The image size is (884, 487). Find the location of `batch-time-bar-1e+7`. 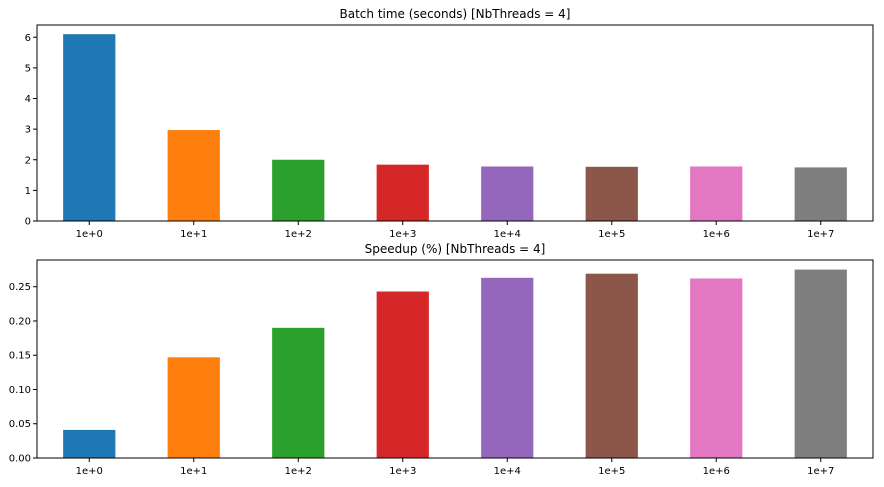

batch-time-bar-1e+7 is located at coordinates (820, 194).